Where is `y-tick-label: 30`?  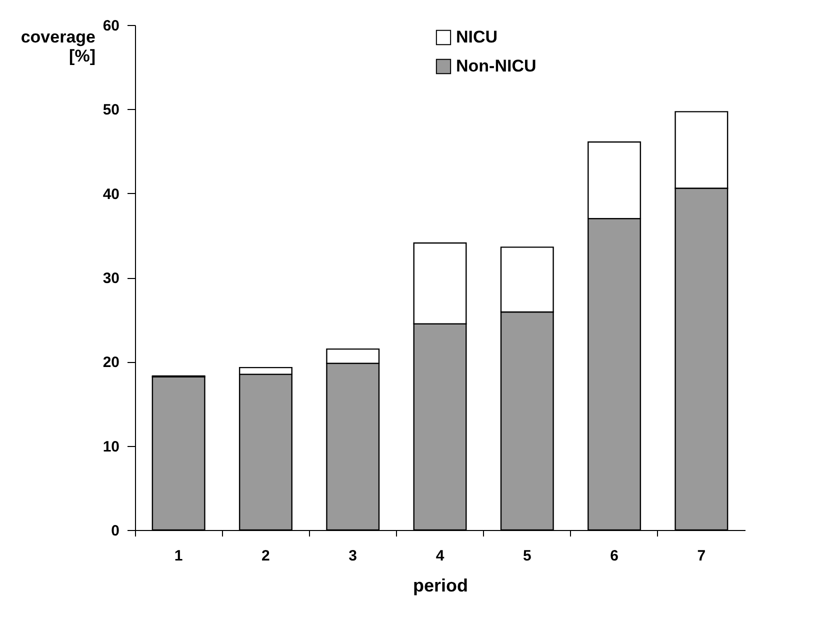 y-tick-label: 30 is located at coordinates (111, 278).